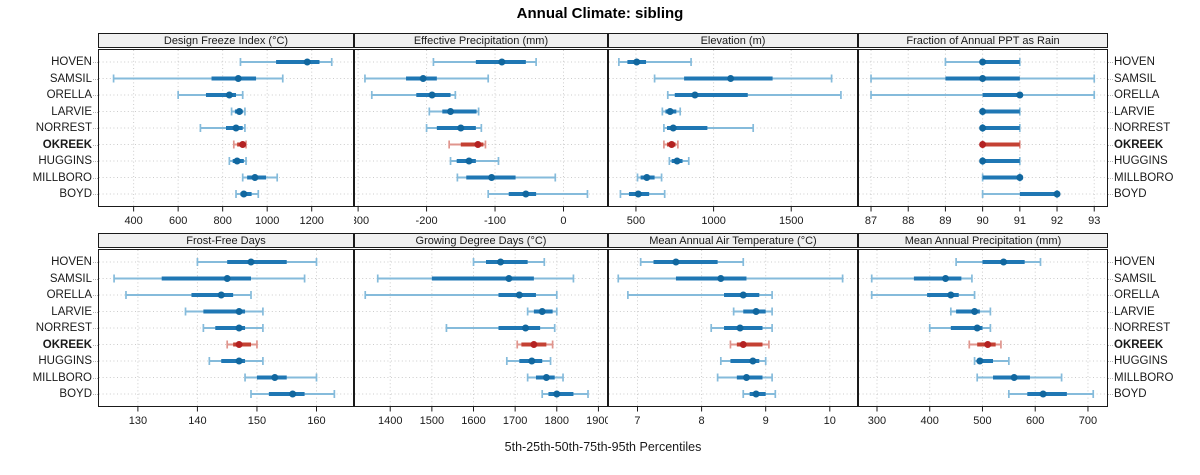  Describe the element at coordinates (733, 338) in the screenshot. I see `panel-plot-mean-annual-air-temperature-c: 7 8 9 10` at that location.